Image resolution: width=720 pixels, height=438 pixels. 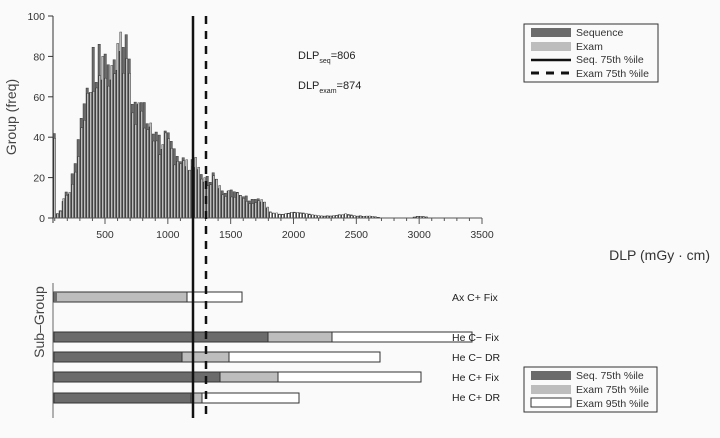 I want to click on subgroup-row-he-cplus-dr, so click(x=176, y=398).